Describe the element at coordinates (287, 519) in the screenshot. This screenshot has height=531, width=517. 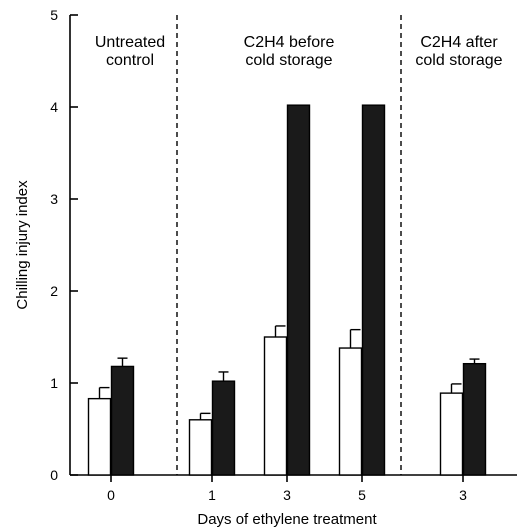
I see `x-axis-label: Days of ethylene treatment` at that location.